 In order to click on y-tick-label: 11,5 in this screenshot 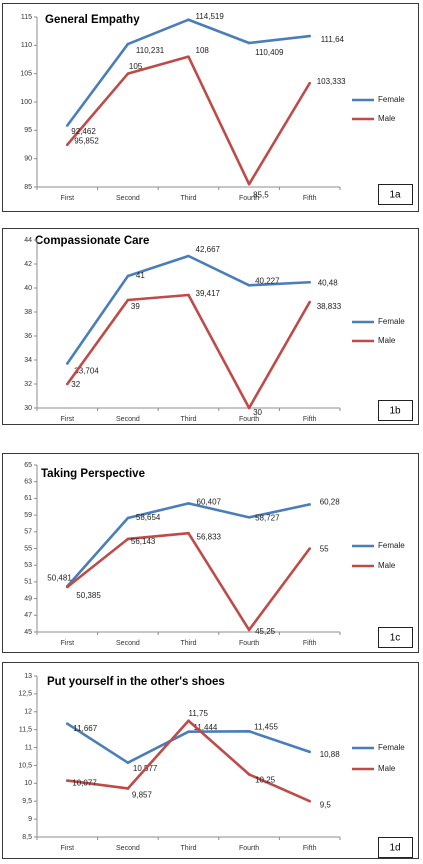, I will do `click(25, 730)`.